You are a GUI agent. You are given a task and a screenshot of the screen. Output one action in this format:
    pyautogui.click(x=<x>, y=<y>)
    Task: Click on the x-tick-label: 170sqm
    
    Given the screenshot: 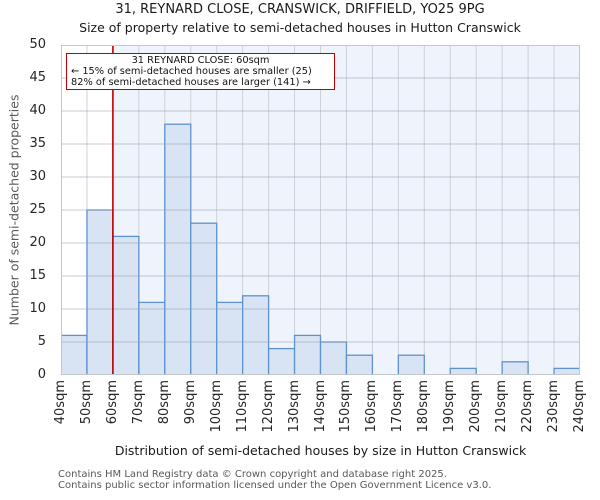 What is the action you would take?
    pyautogui.click(x=398, y=406)
    